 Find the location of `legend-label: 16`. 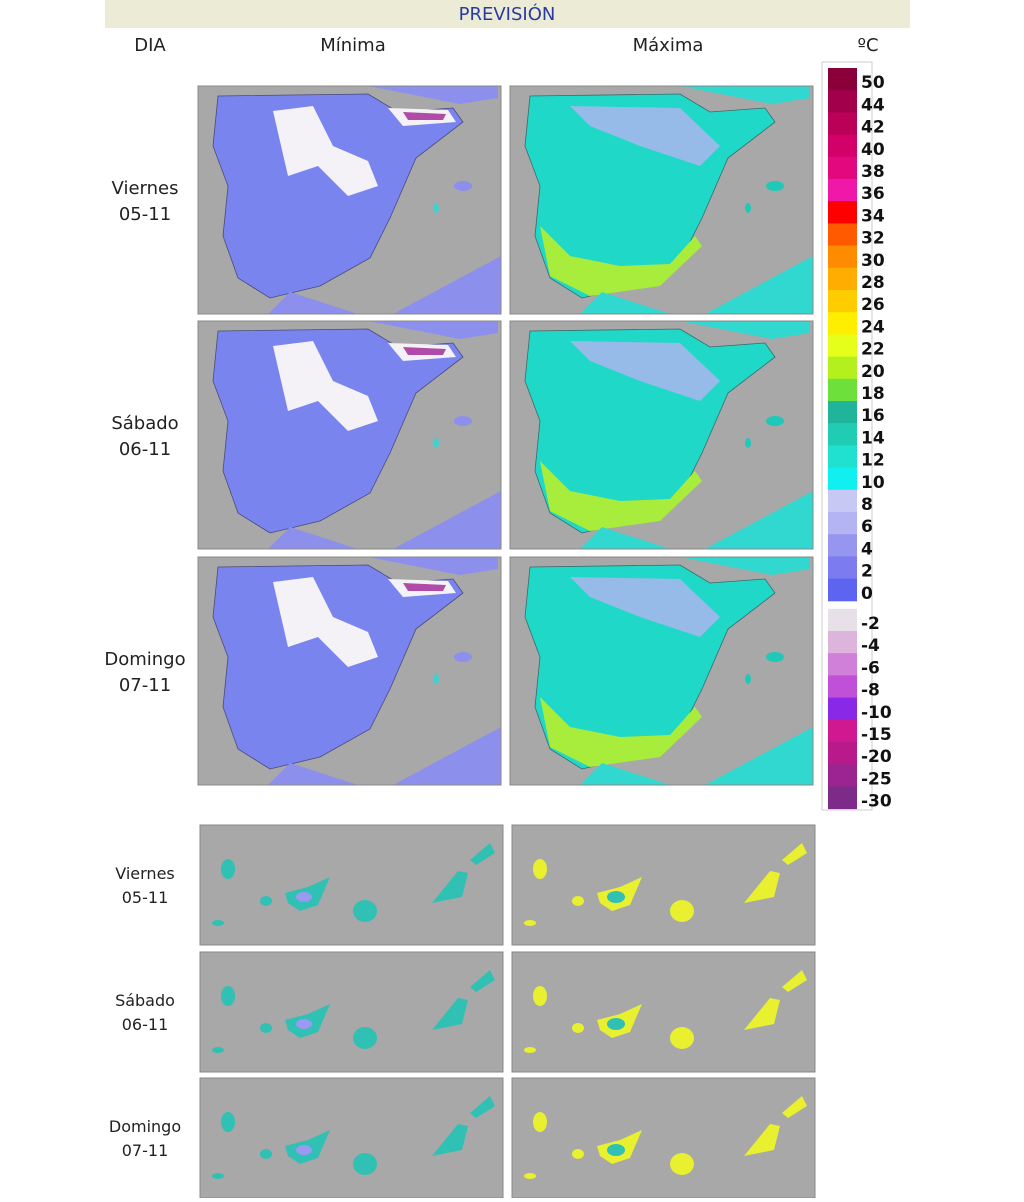

legend-label: 16 is located at coordinates (873, 416).